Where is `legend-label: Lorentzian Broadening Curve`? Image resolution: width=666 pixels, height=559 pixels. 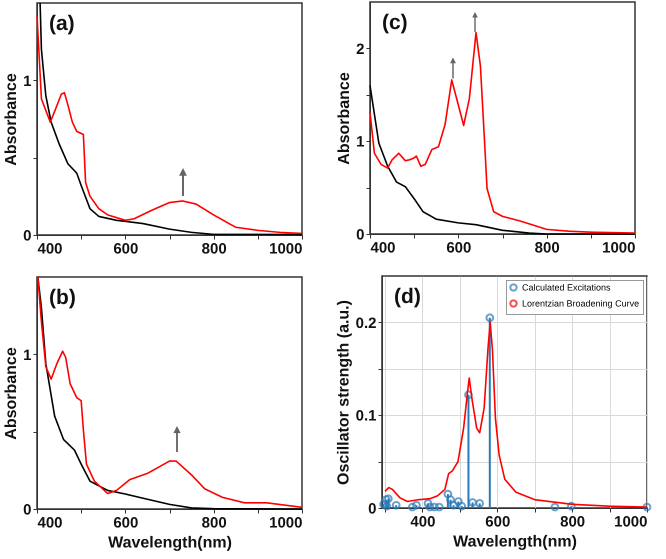 legend-label: Lorentzian Broadening Curve is located at coordinates (581, 303).